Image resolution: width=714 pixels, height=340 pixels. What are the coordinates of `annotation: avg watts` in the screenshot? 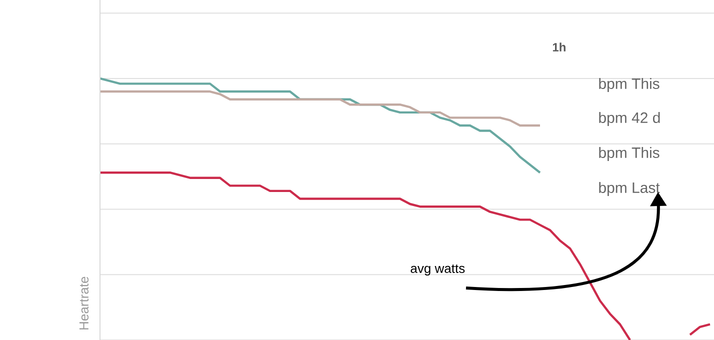 It's located at (437, 270).